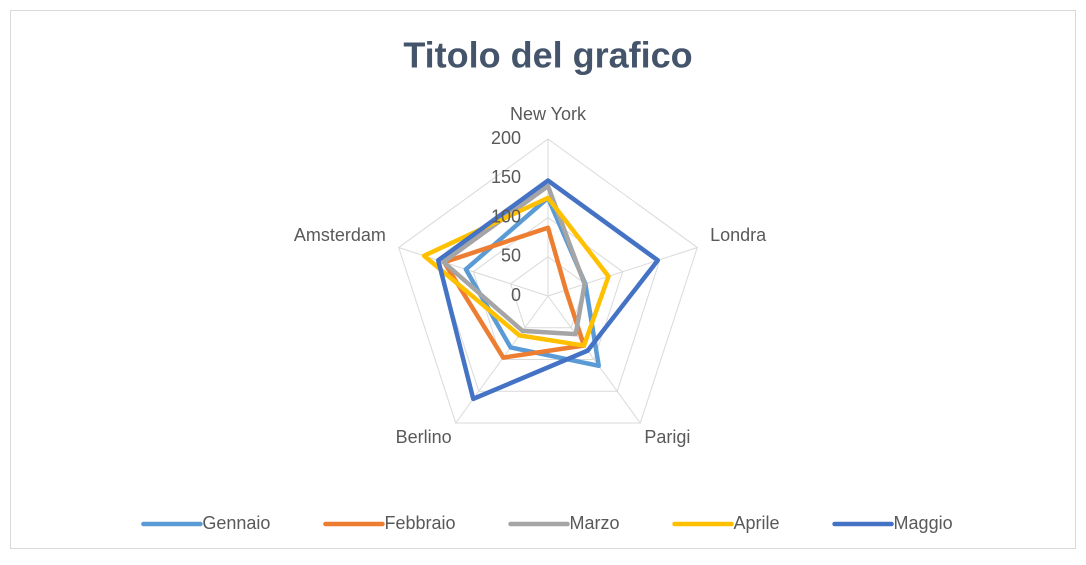 The height and width of the screenshot is (565, 1086). What do you see at coordinates (419, 523) in the screenshot?
I see `legend-label: Febbraio` at bounding box center [419, 523].